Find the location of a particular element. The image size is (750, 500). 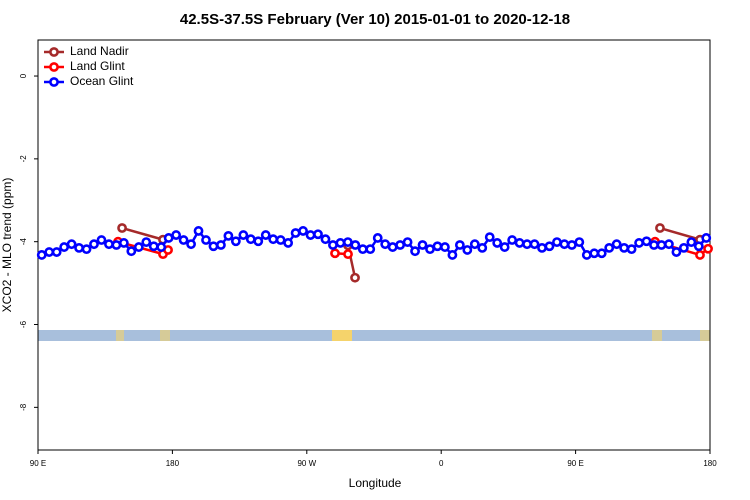

legend-label: Land Nadir is located at coordinates (99, 51).